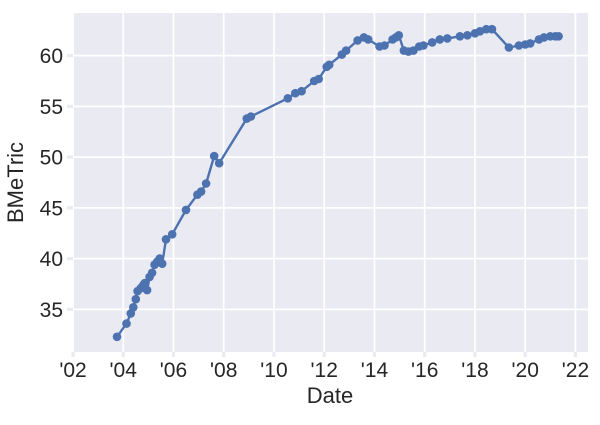 This screenshot has height=425, width=600. I want to click on y-tick-label: 45, so click(51, 208).